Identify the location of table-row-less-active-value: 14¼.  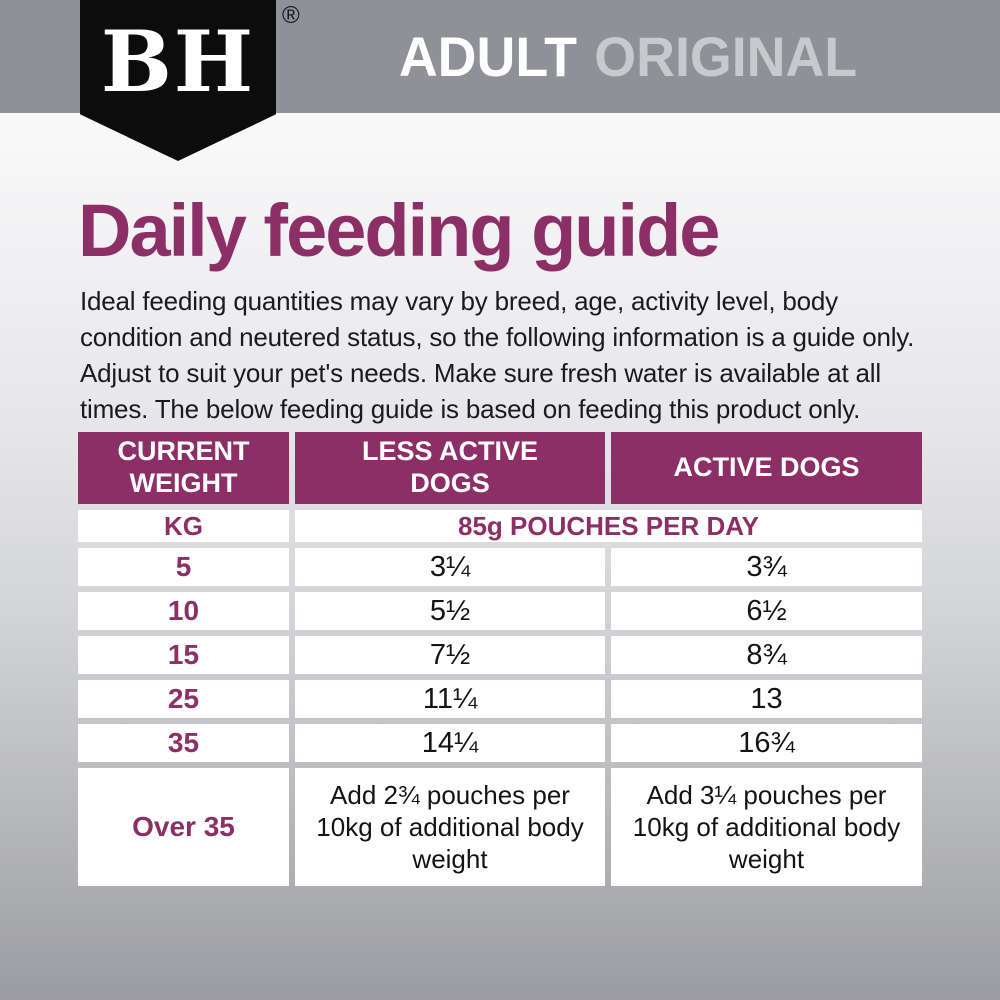
(450, 743).